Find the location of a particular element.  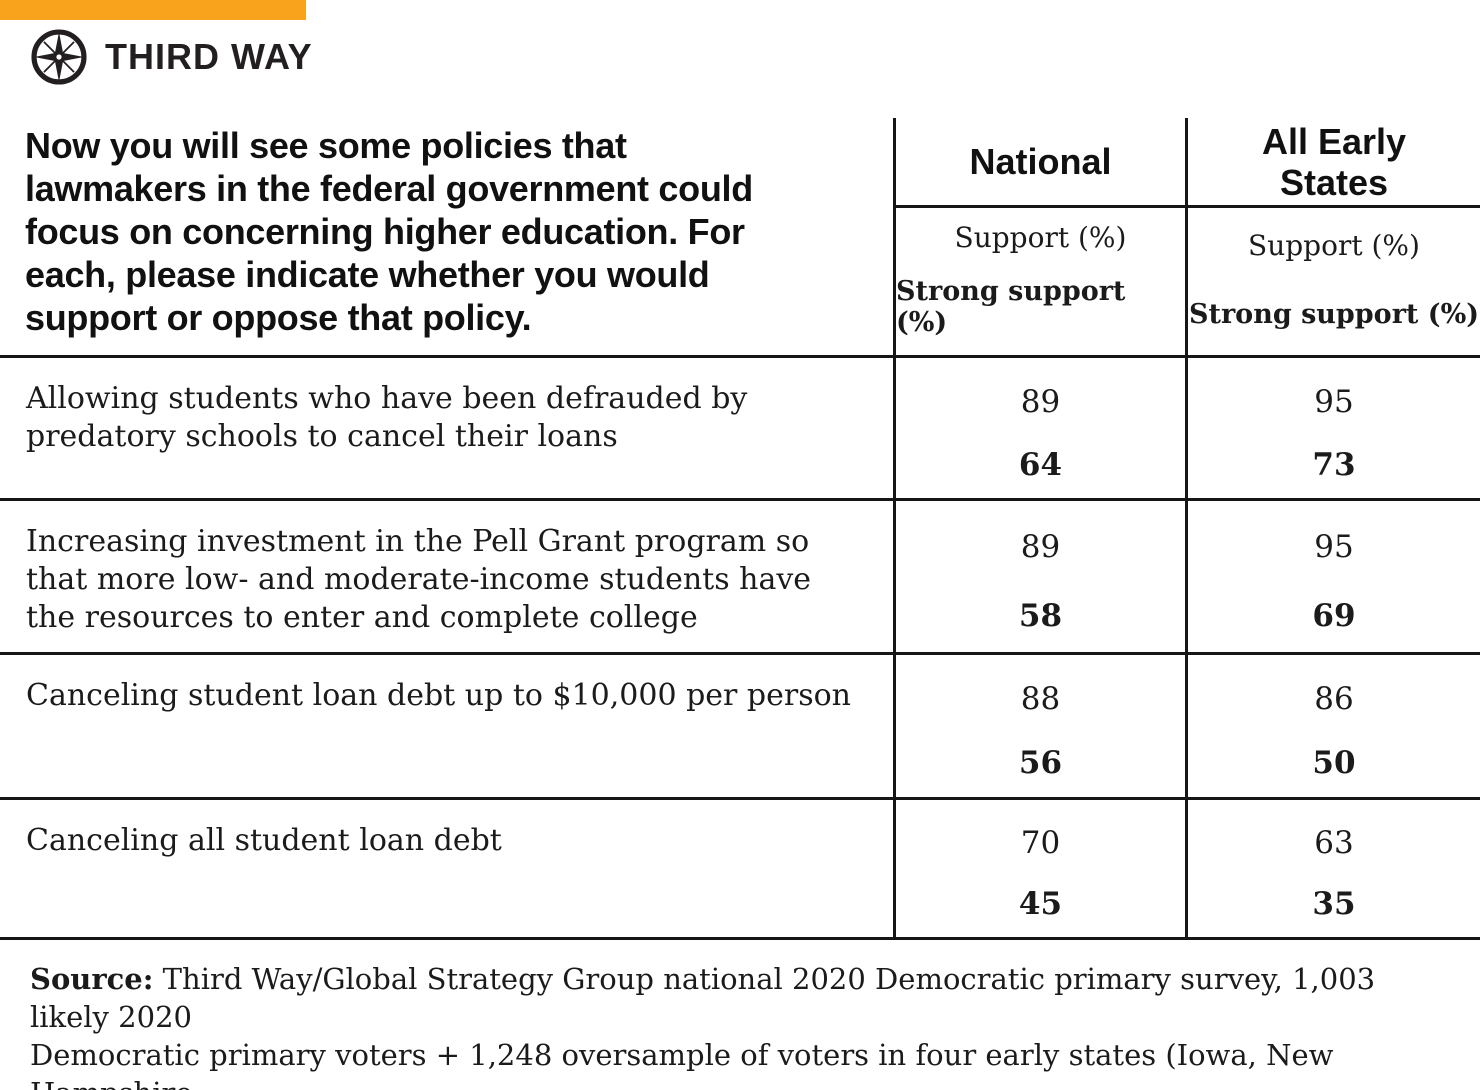

early-strong-value: 50 is located at coordinates (1334, 763).